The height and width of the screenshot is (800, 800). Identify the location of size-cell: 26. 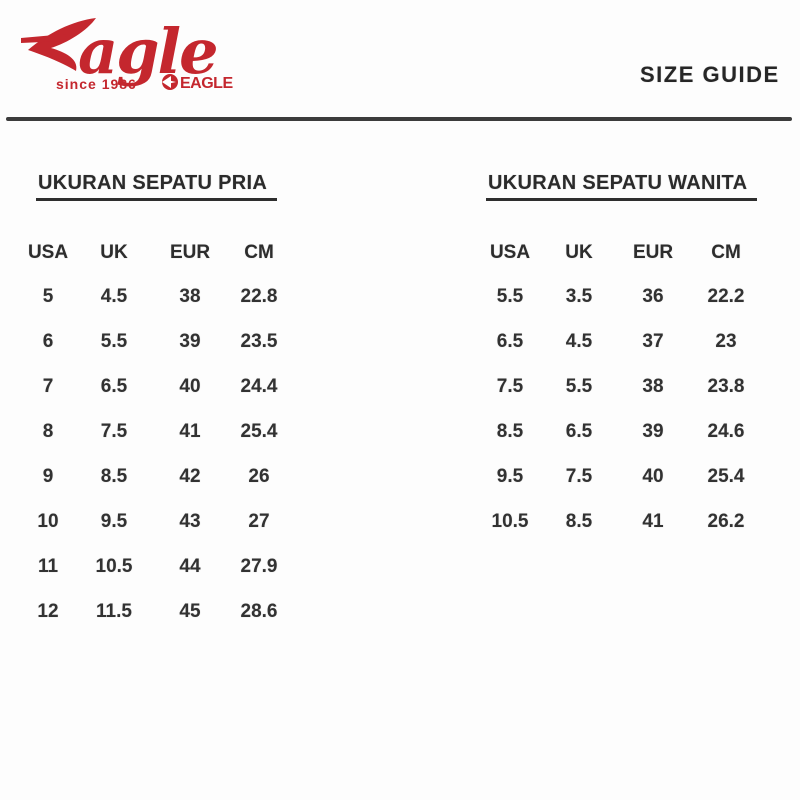
(259, 476).